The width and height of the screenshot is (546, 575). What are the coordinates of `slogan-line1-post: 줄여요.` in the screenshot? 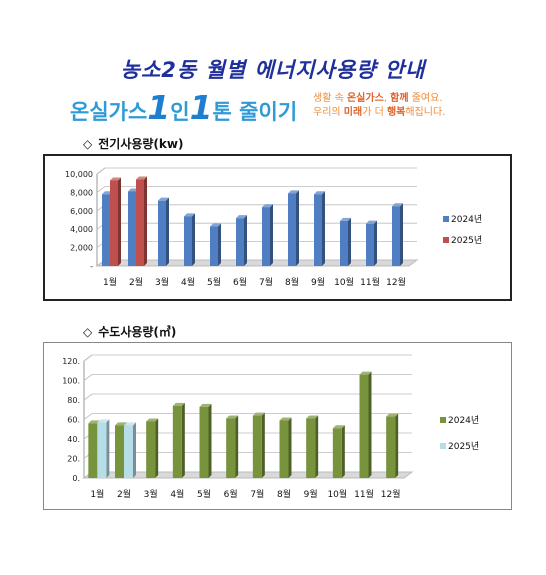 It's located at (425, 98).